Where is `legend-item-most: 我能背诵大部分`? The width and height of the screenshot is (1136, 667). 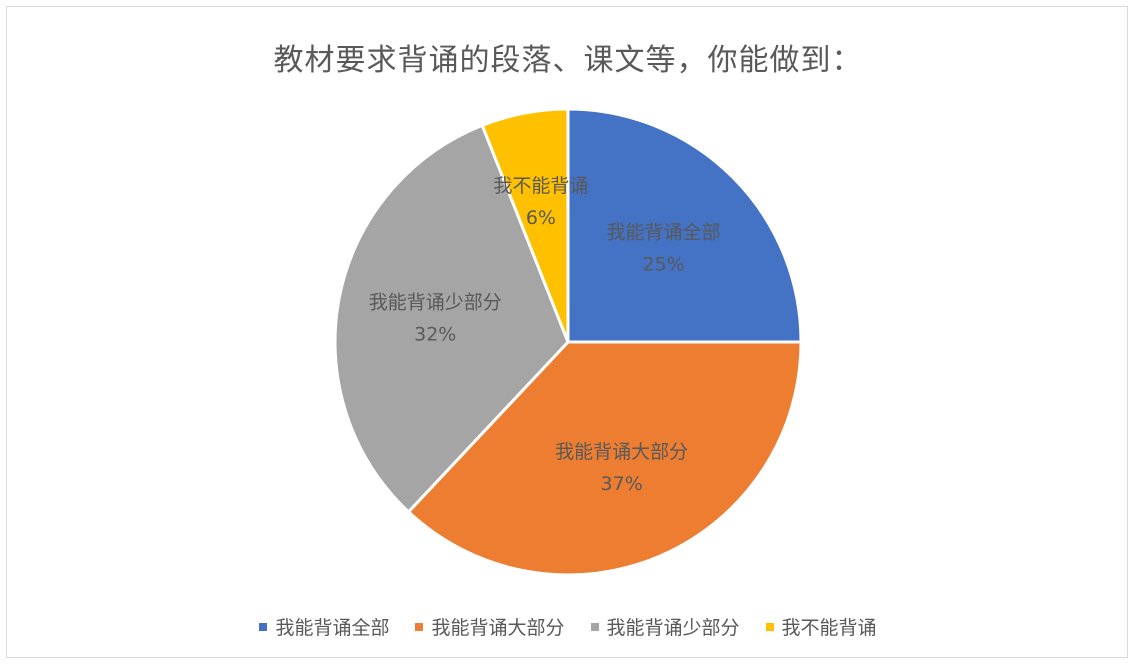 legend-item-most: 我能背诵大部分 is located at coordinates (490, 626).